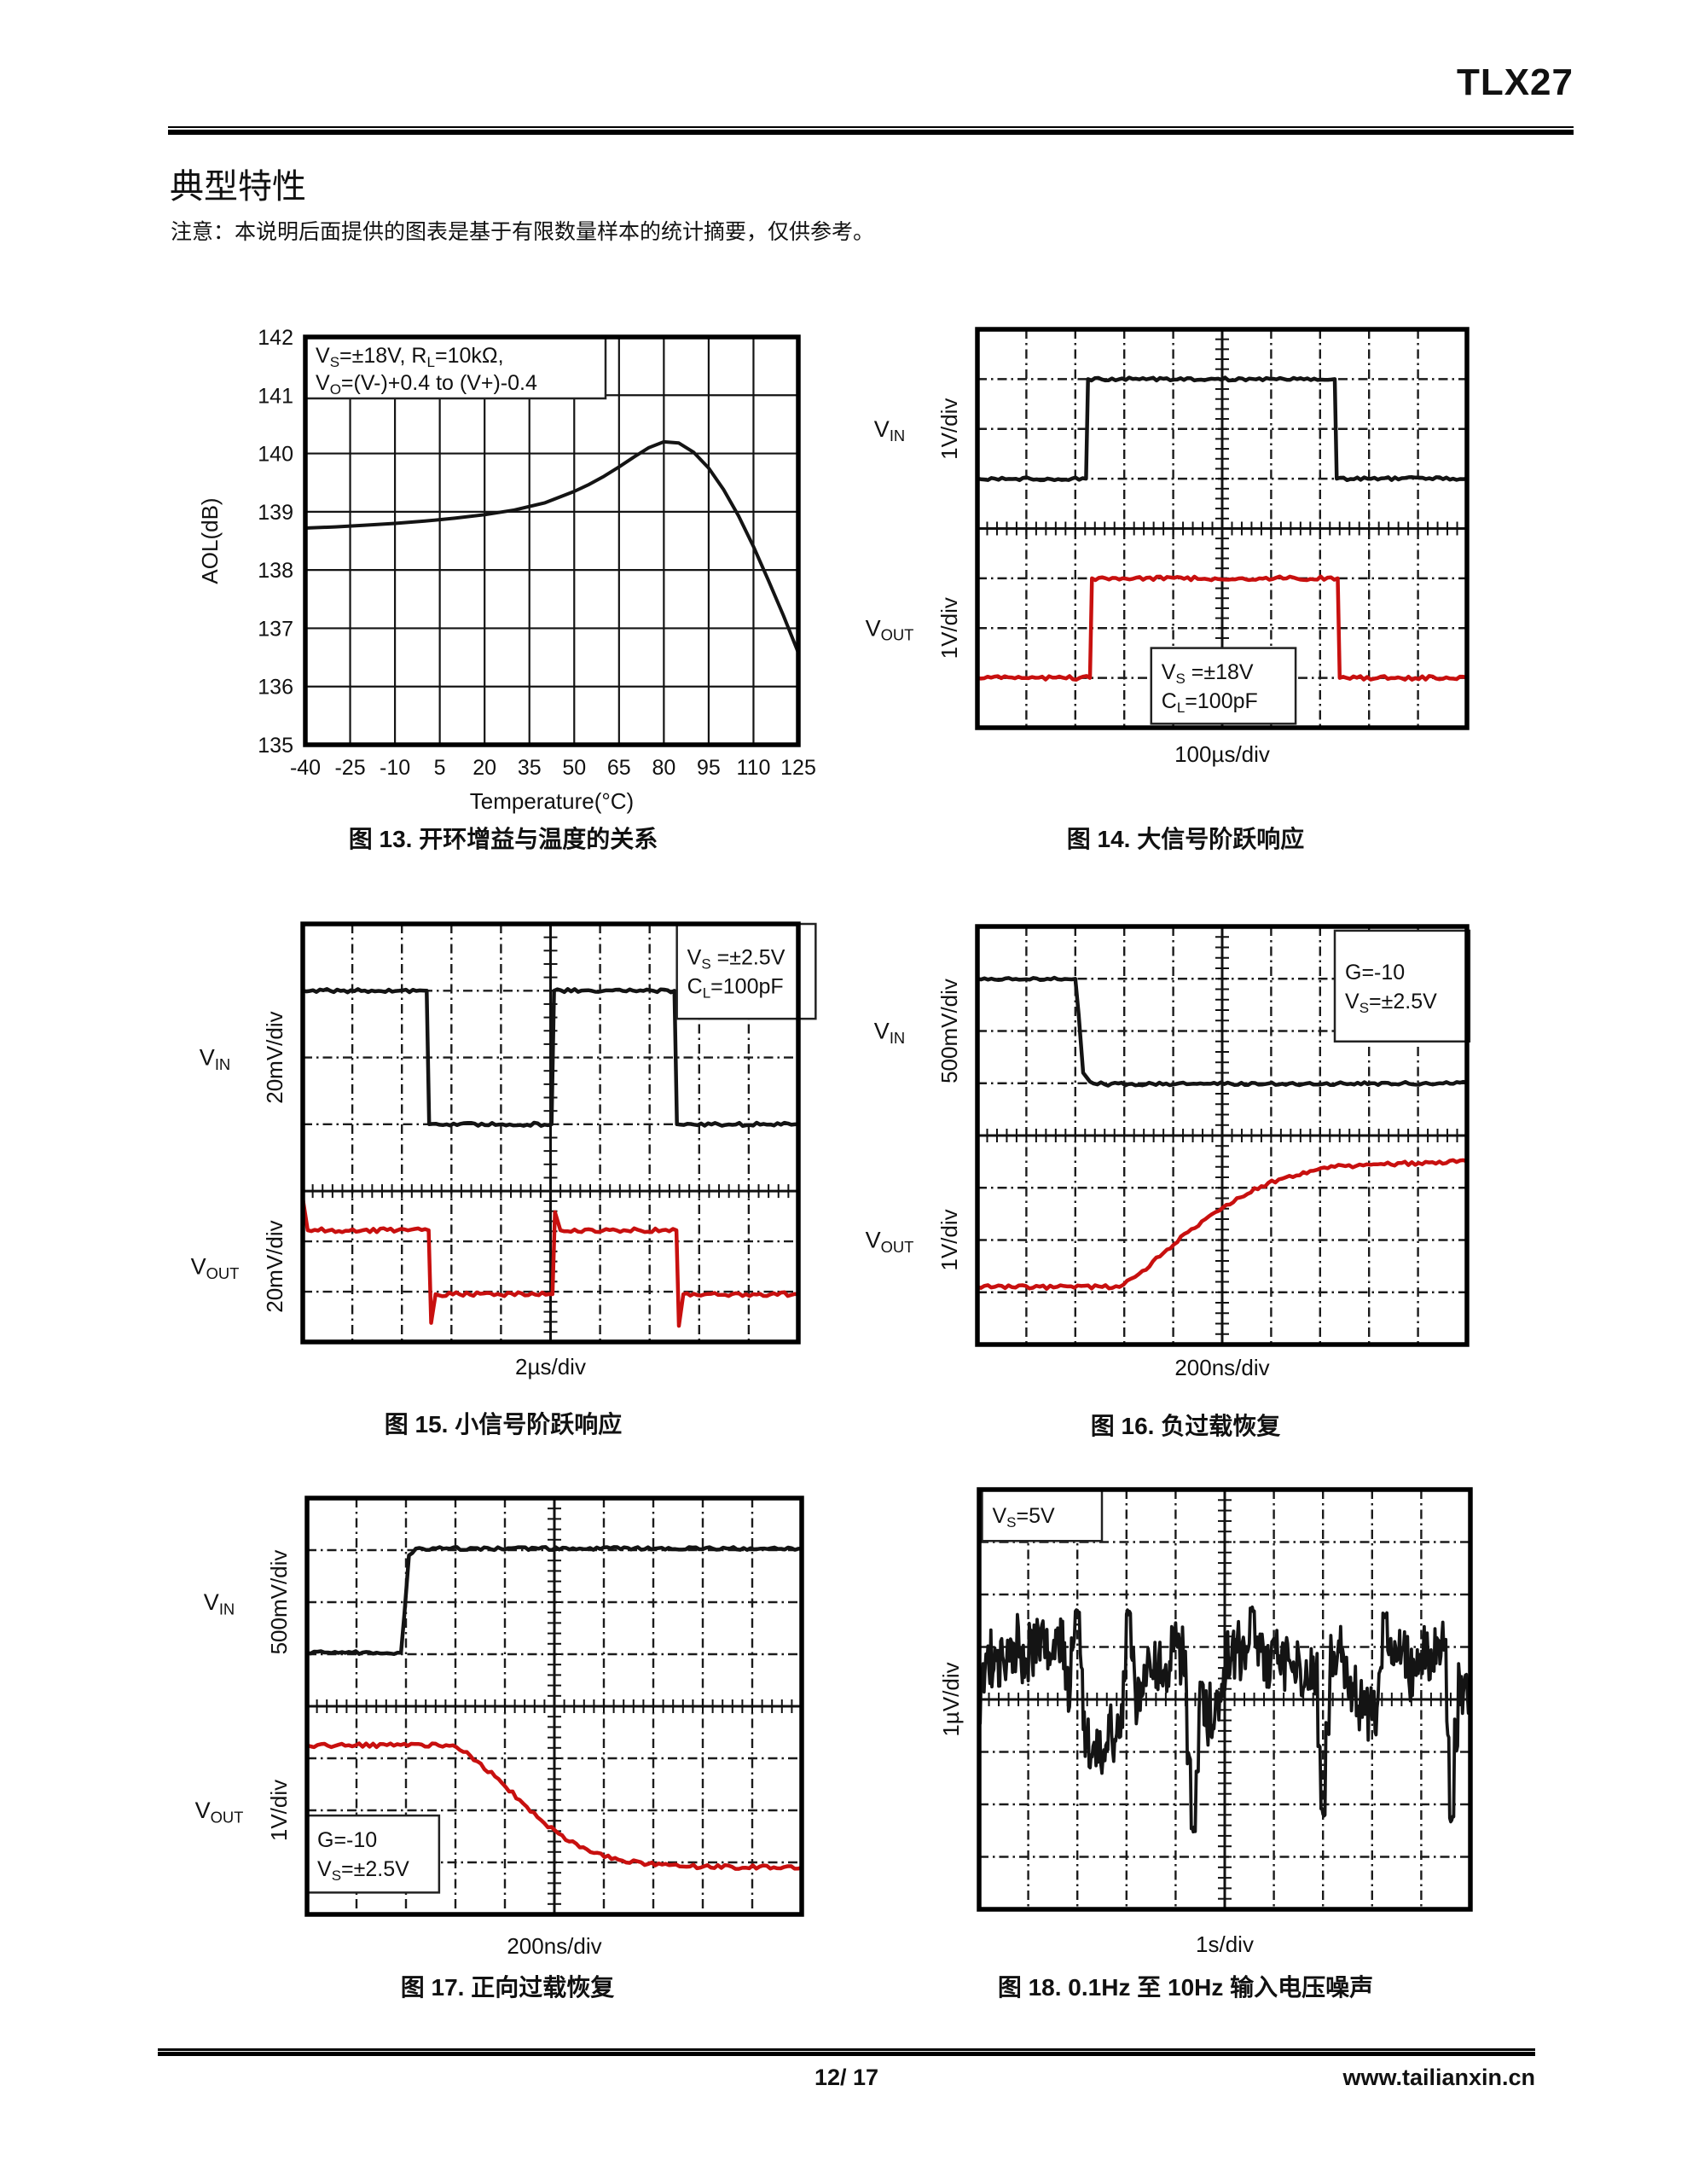 This screenshot has height=2184, width=1687. I want to click on svg-text: -40, so click(306, 768).